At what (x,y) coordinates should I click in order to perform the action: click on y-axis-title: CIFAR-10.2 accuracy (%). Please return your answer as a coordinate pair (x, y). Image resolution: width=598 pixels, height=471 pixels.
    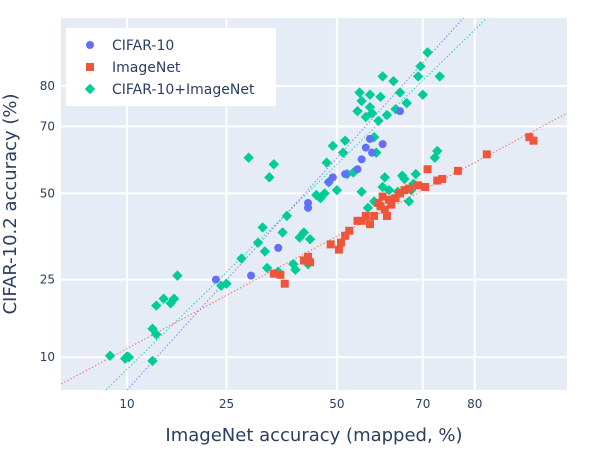
    Looking at the image, I should click on (10, 203).